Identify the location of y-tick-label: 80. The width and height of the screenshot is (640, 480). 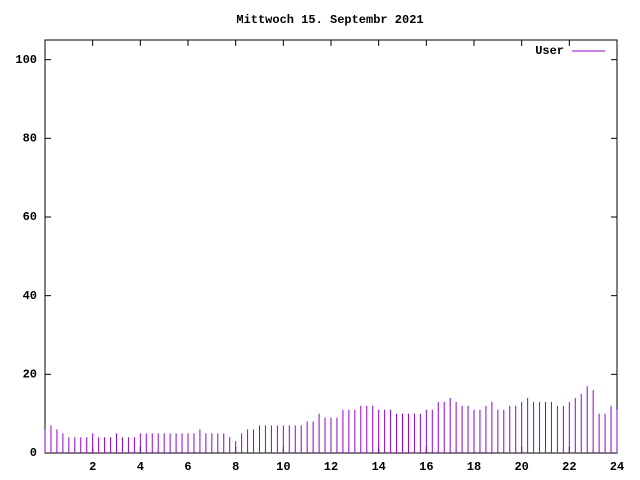
(30, 139).